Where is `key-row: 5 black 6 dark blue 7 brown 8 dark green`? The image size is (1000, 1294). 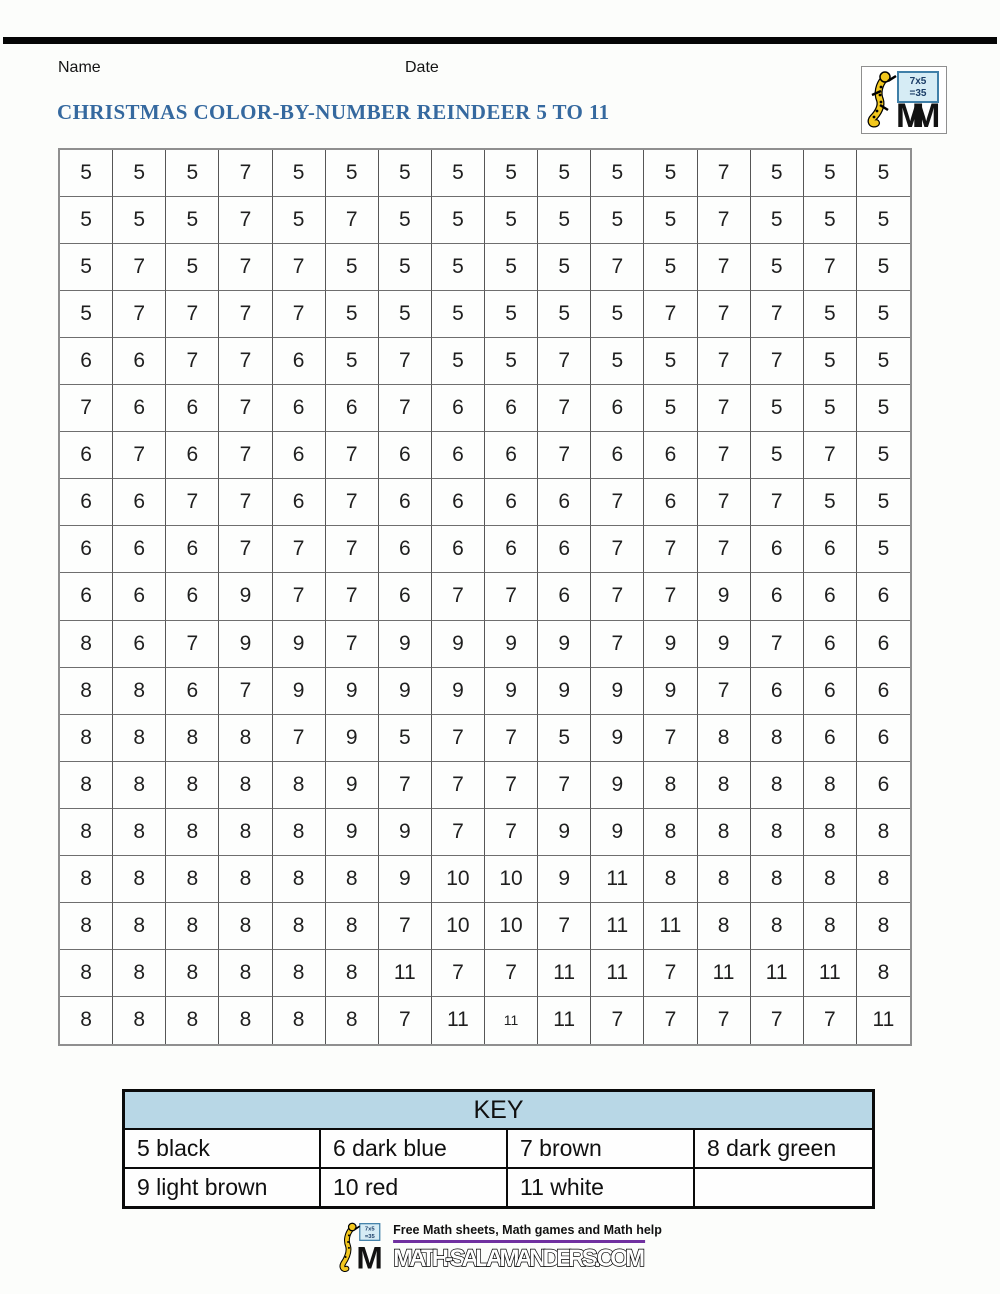
key-row: 5 black 6 dark blue 7 brown 8 dark green is located at coordinates (498, 1148).